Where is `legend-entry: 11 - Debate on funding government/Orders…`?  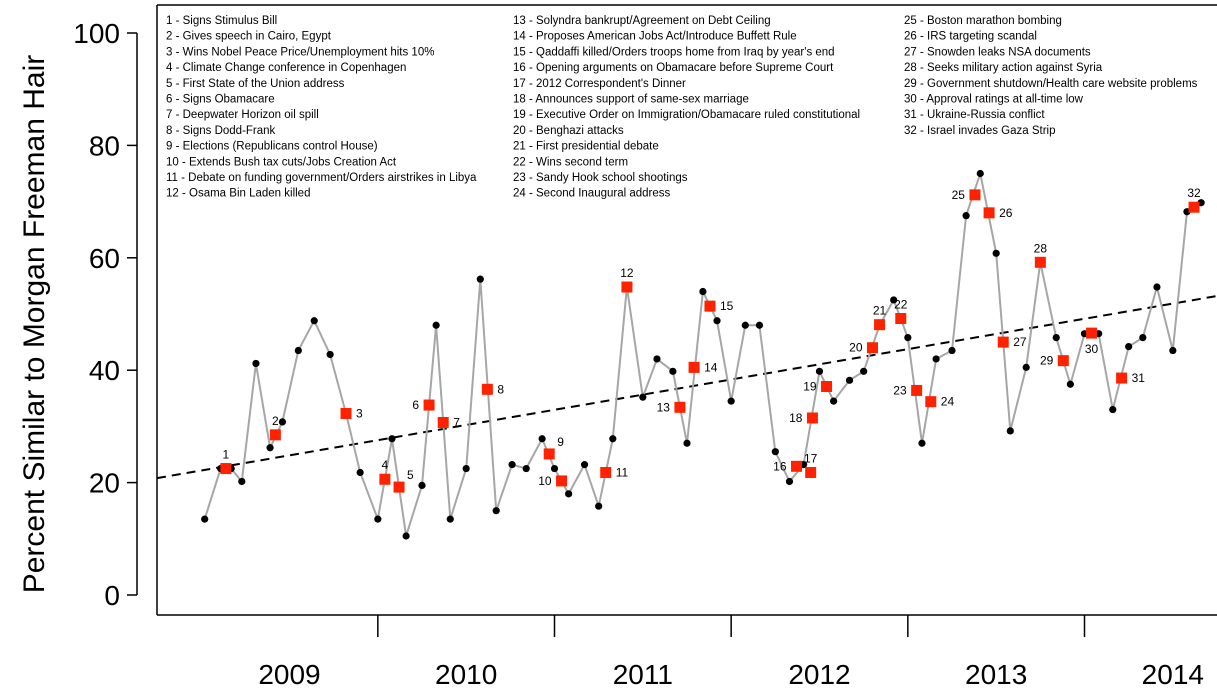 legend-entry: 11 - Debate on funding government/Orders… is located at coordinates (321, 178).